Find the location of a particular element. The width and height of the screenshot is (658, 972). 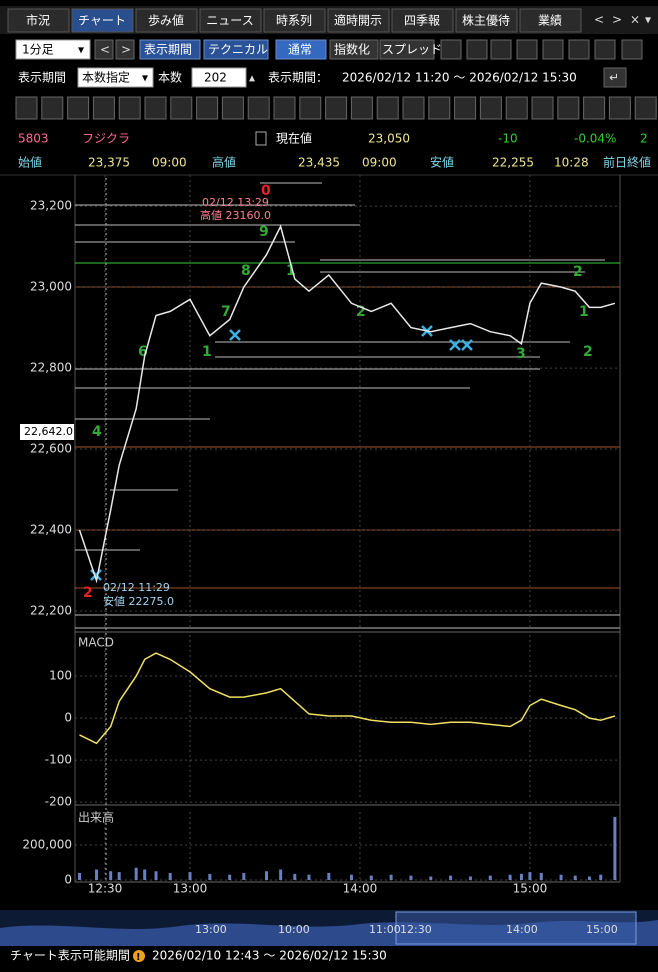

y-tick-label: -100 is located at coordinates (58, 760).